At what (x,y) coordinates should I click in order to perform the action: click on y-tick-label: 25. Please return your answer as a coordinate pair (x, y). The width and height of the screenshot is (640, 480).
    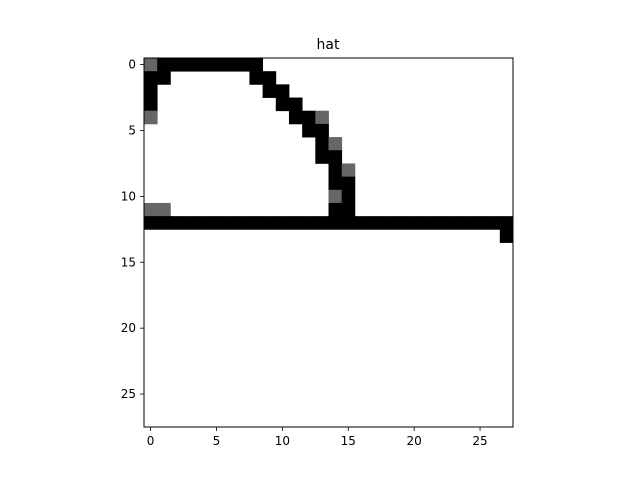
    Looking at the image, I should click on (128, 394).